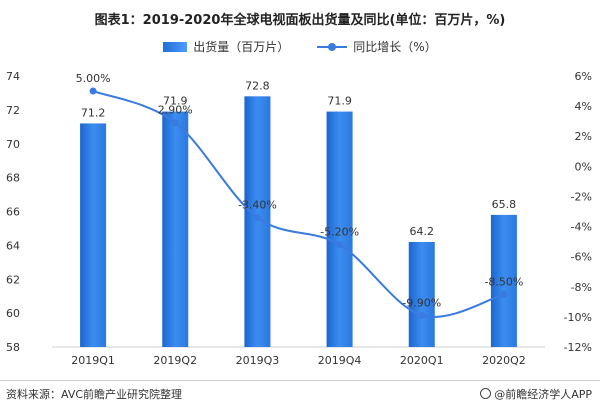 This screenshot has width=600, height=411. What do you see at coordinates (13, 110) in the screenshot?
I see `y-left-tick-label: 72` at bounding box center [13, 110].